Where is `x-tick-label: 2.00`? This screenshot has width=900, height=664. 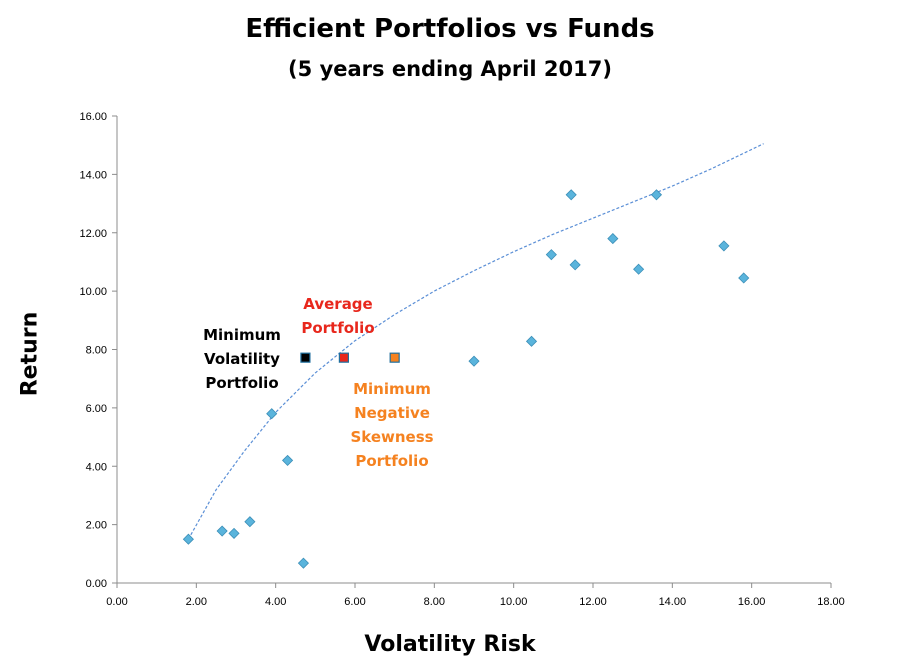 x-tick-label: 2.00 is located at coordinates (196, 602).